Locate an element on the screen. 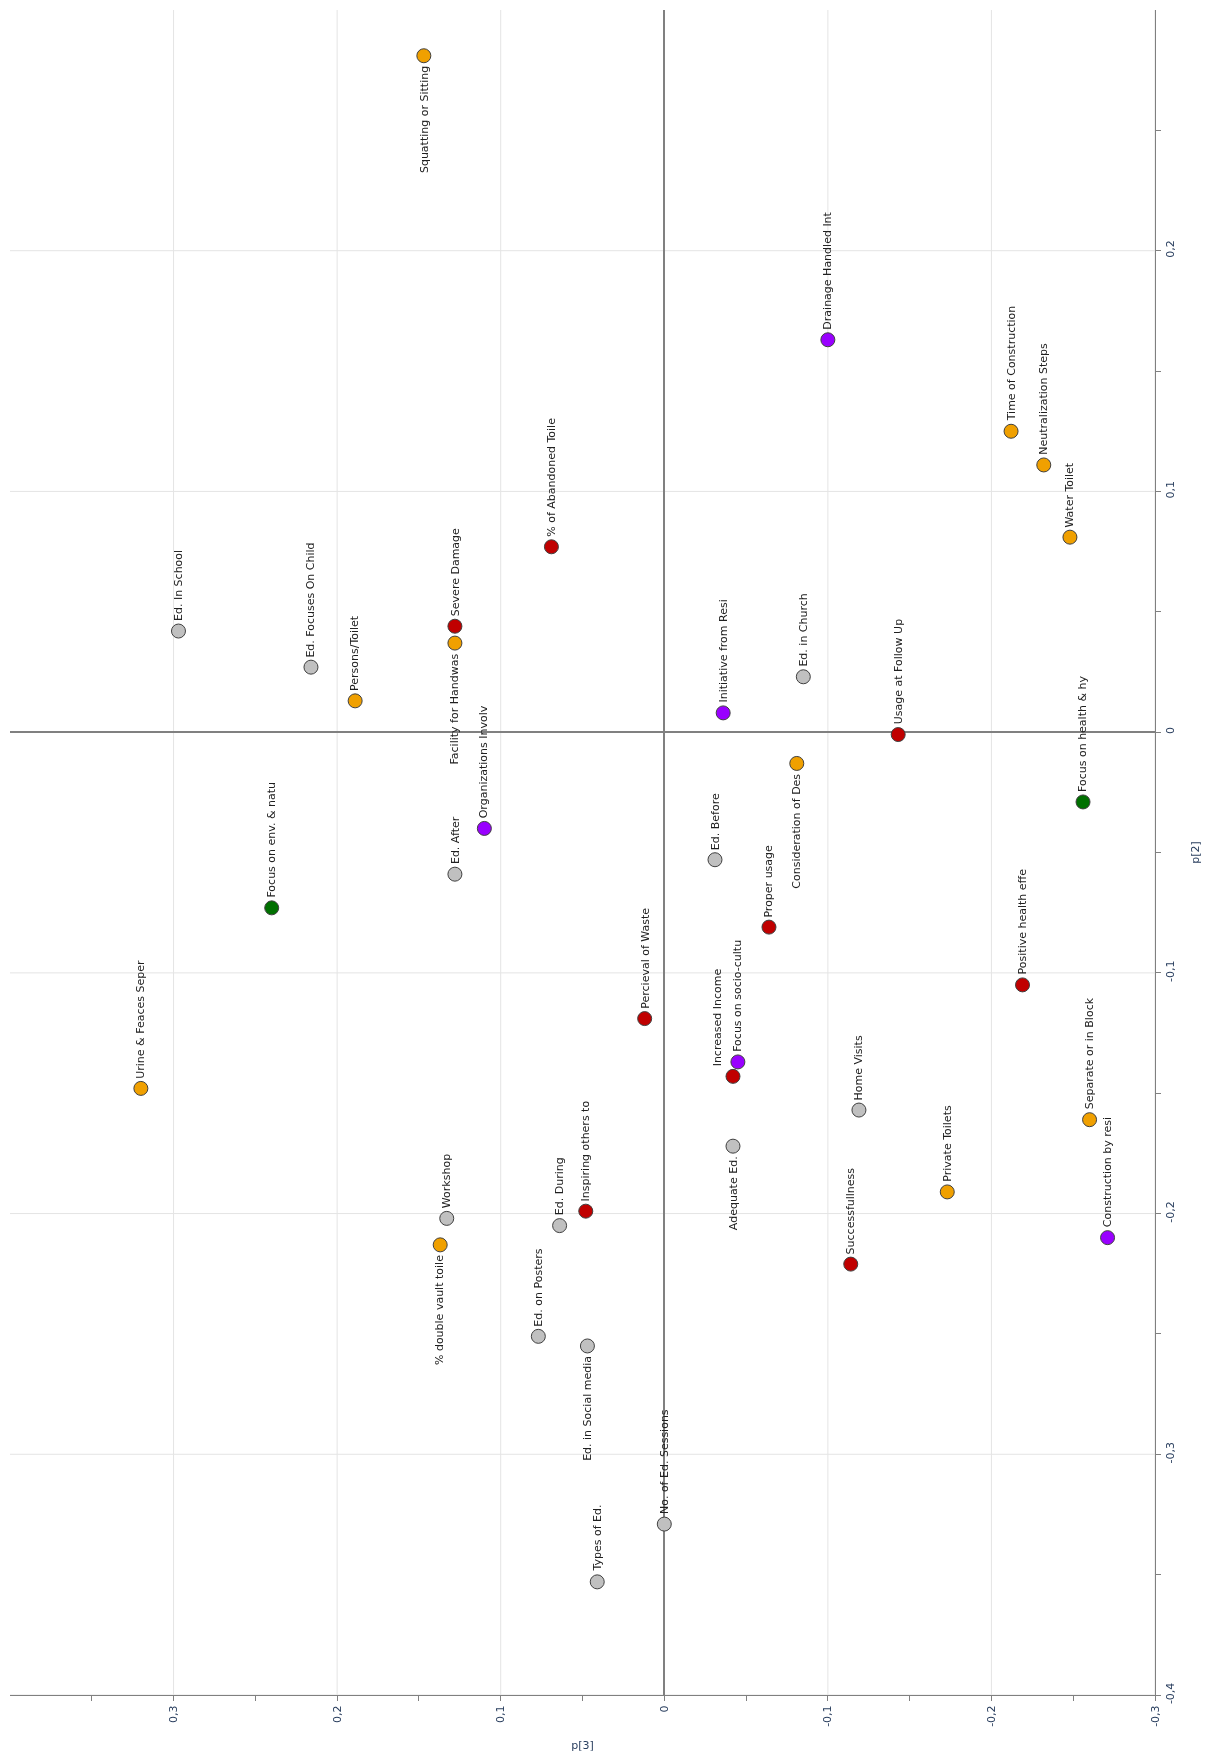 This screenshot has height=1760, width=1210. annotation: Increased Income is located at coordinates (717, 1017).